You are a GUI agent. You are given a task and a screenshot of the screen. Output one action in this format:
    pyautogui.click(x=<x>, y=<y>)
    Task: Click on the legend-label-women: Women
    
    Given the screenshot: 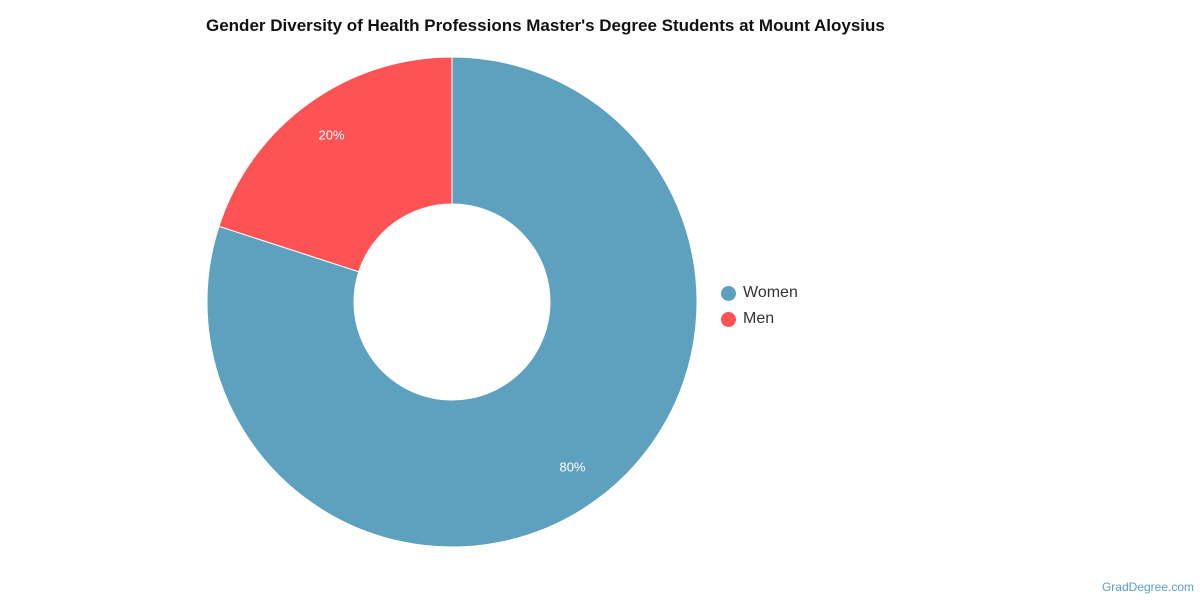 What is the action you would take?
    pyautogui.click(x=770, y=292)
    